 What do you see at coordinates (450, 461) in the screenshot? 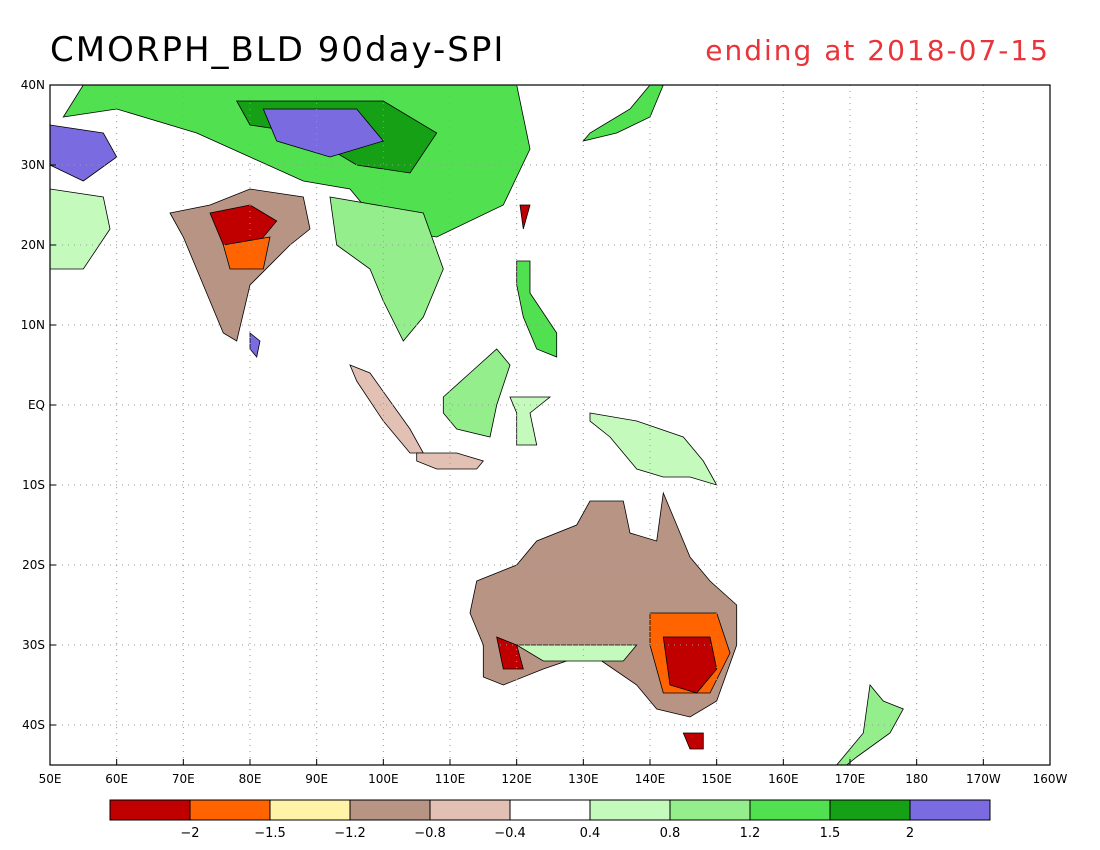
I see `region-java` at bounding box center [450, 461].